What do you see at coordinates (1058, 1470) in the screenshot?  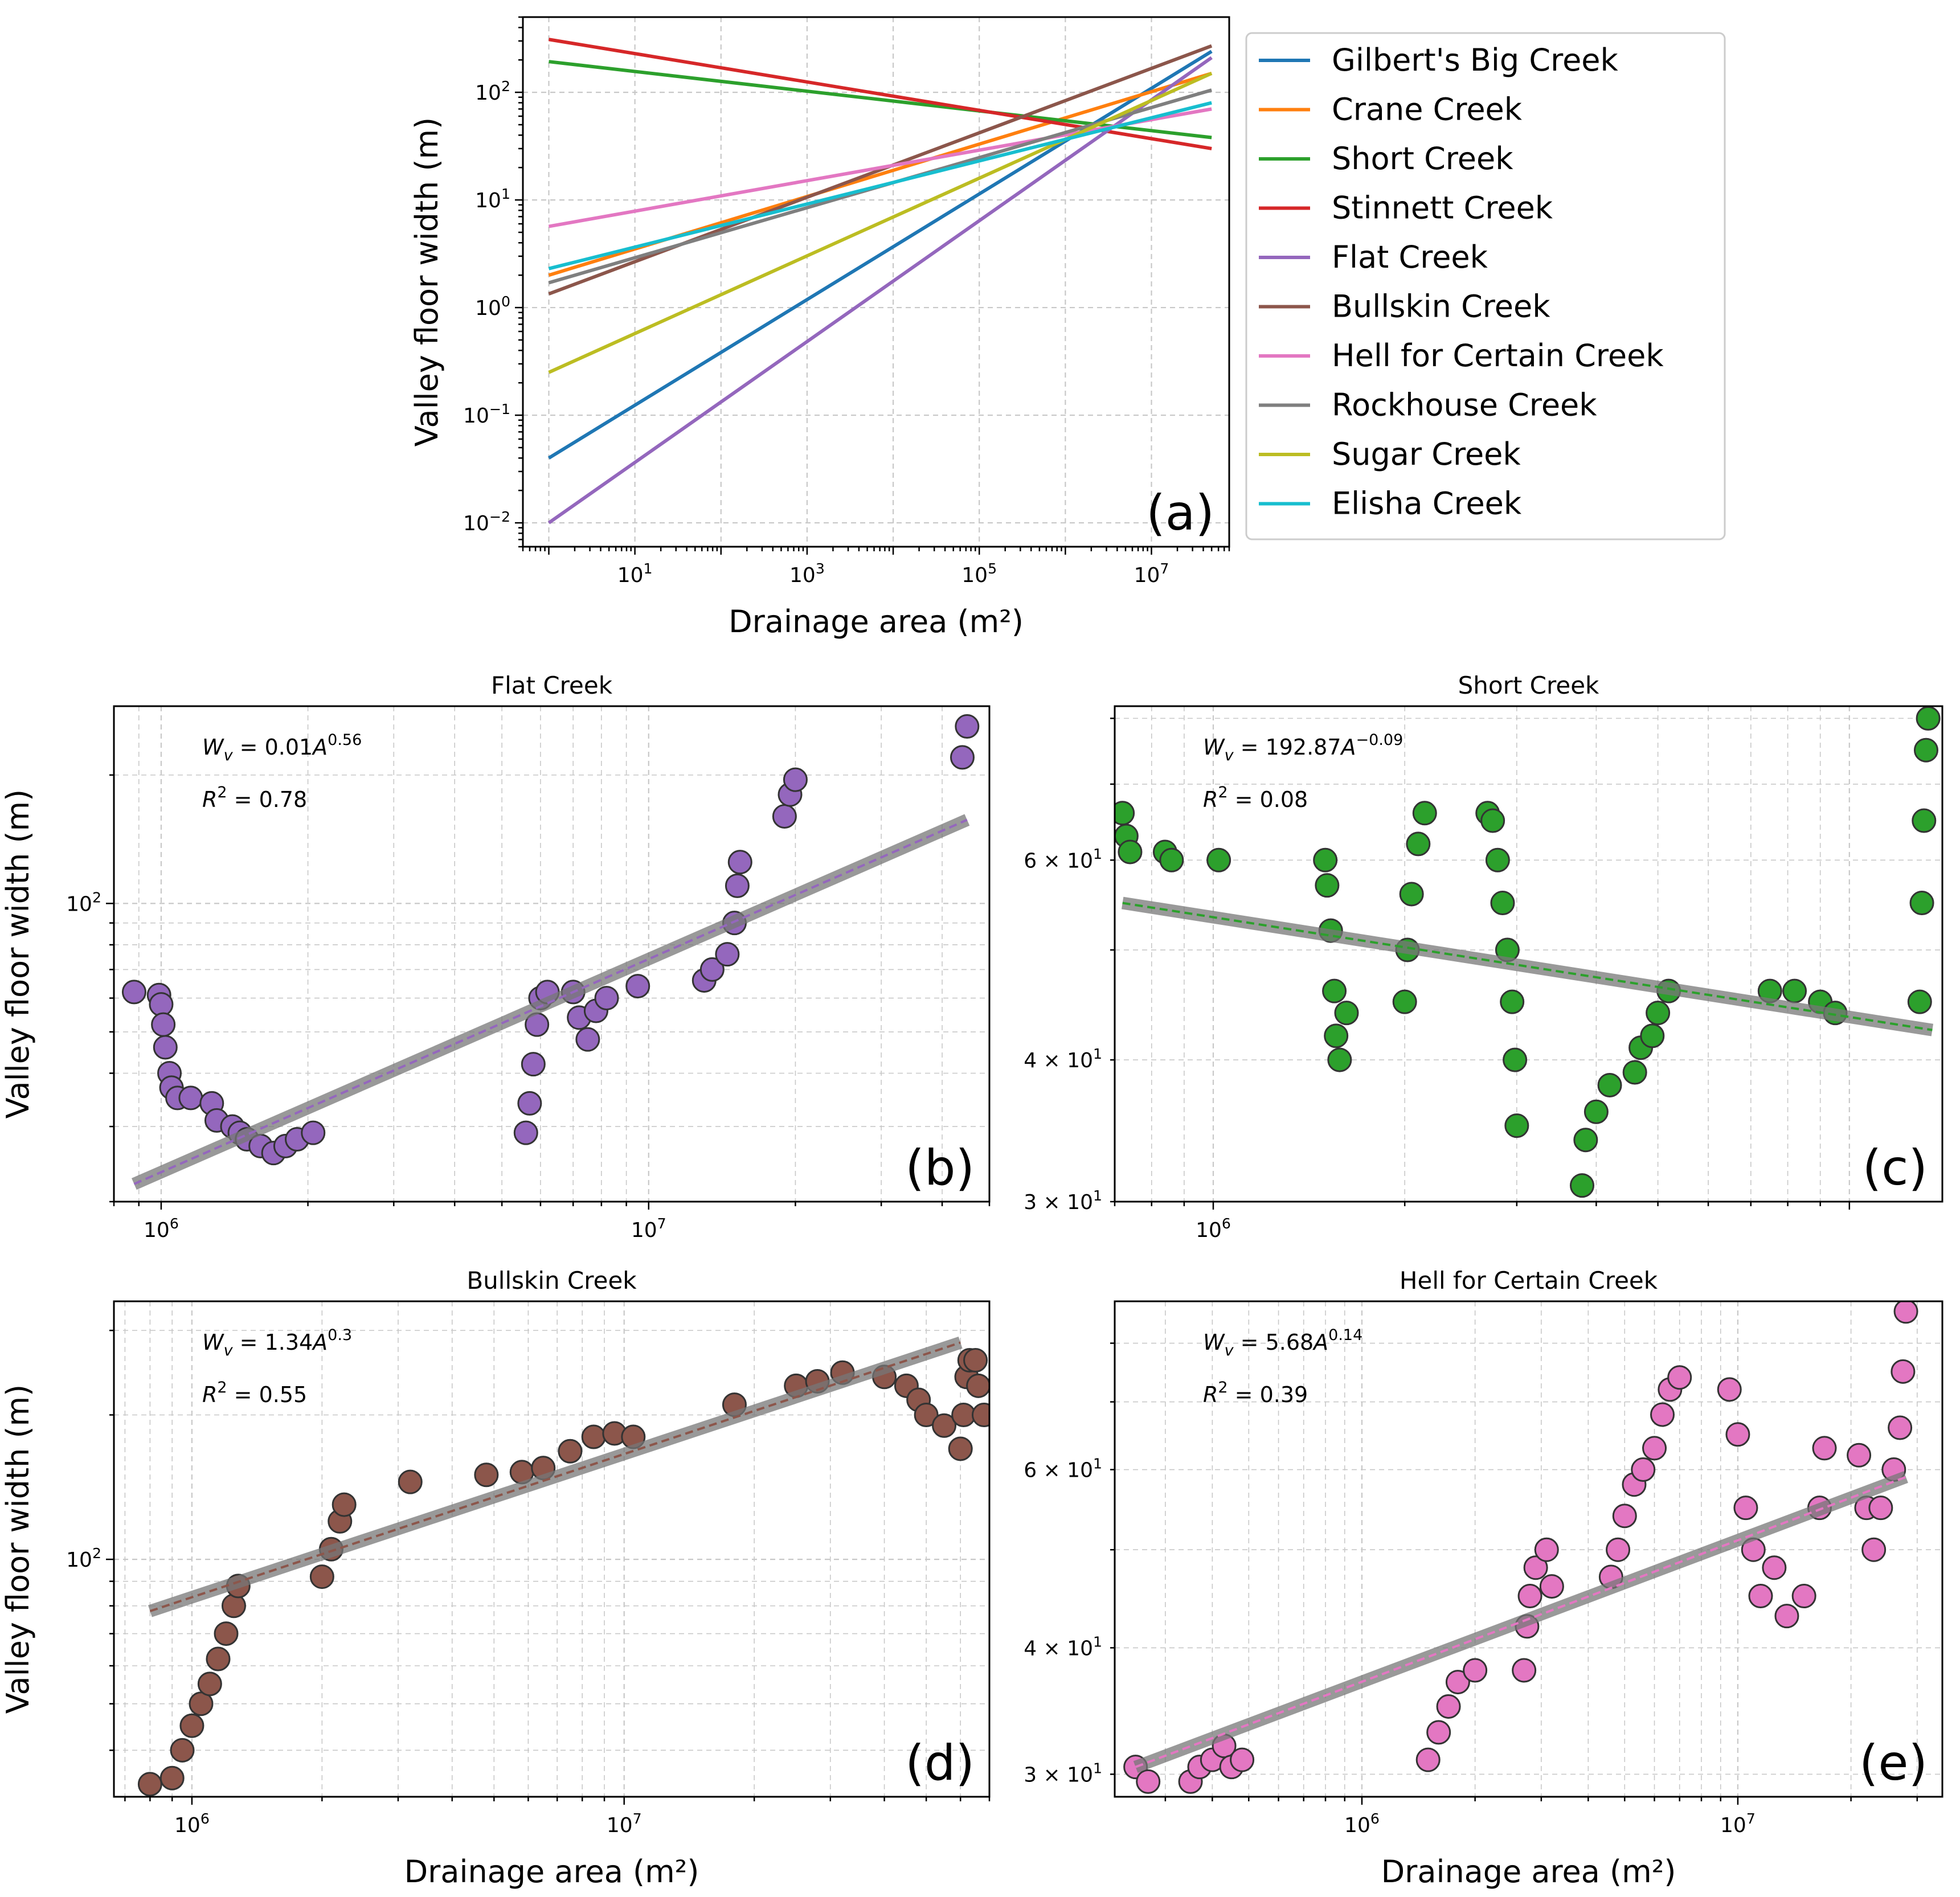 I see `y-tick-label-base: 6 × 10` at bounding box center [1058, 1470].